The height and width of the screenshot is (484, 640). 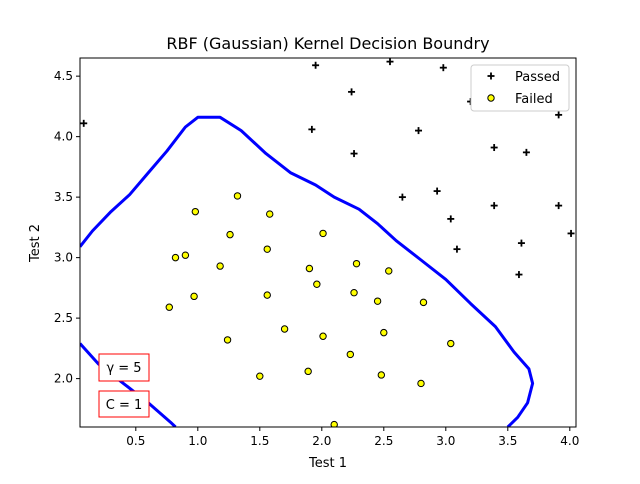 What do you see at coordinates (321, 441) in the screenshot?
I see `x-tick-label: 2.0` at bounding box center [321, 441].